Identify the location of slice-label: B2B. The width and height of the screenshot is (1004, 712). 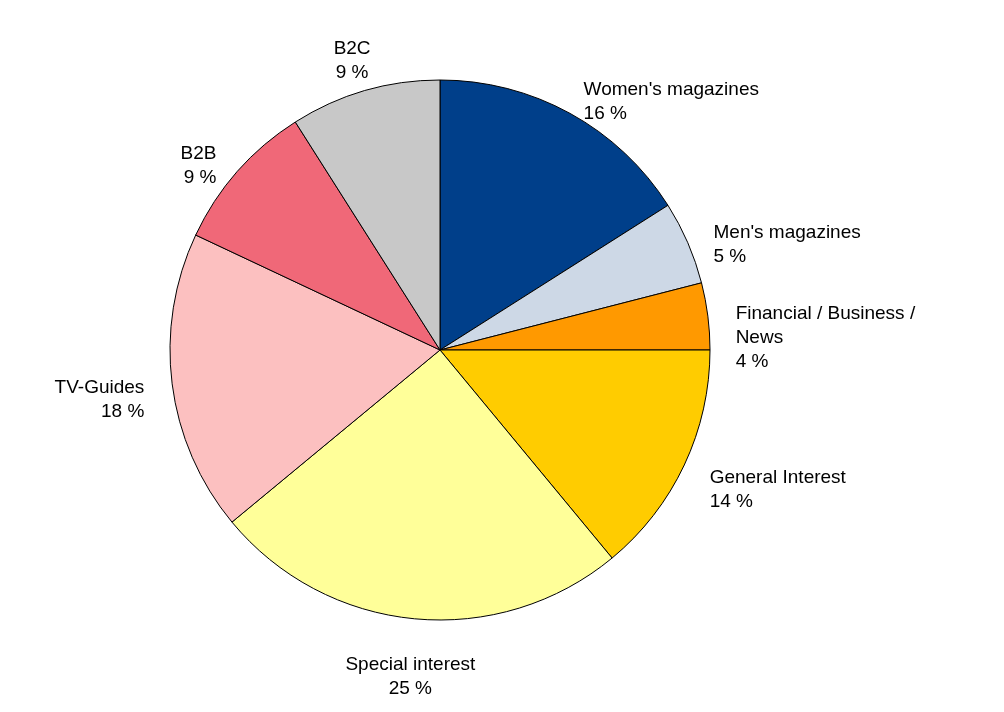
(198, 152).